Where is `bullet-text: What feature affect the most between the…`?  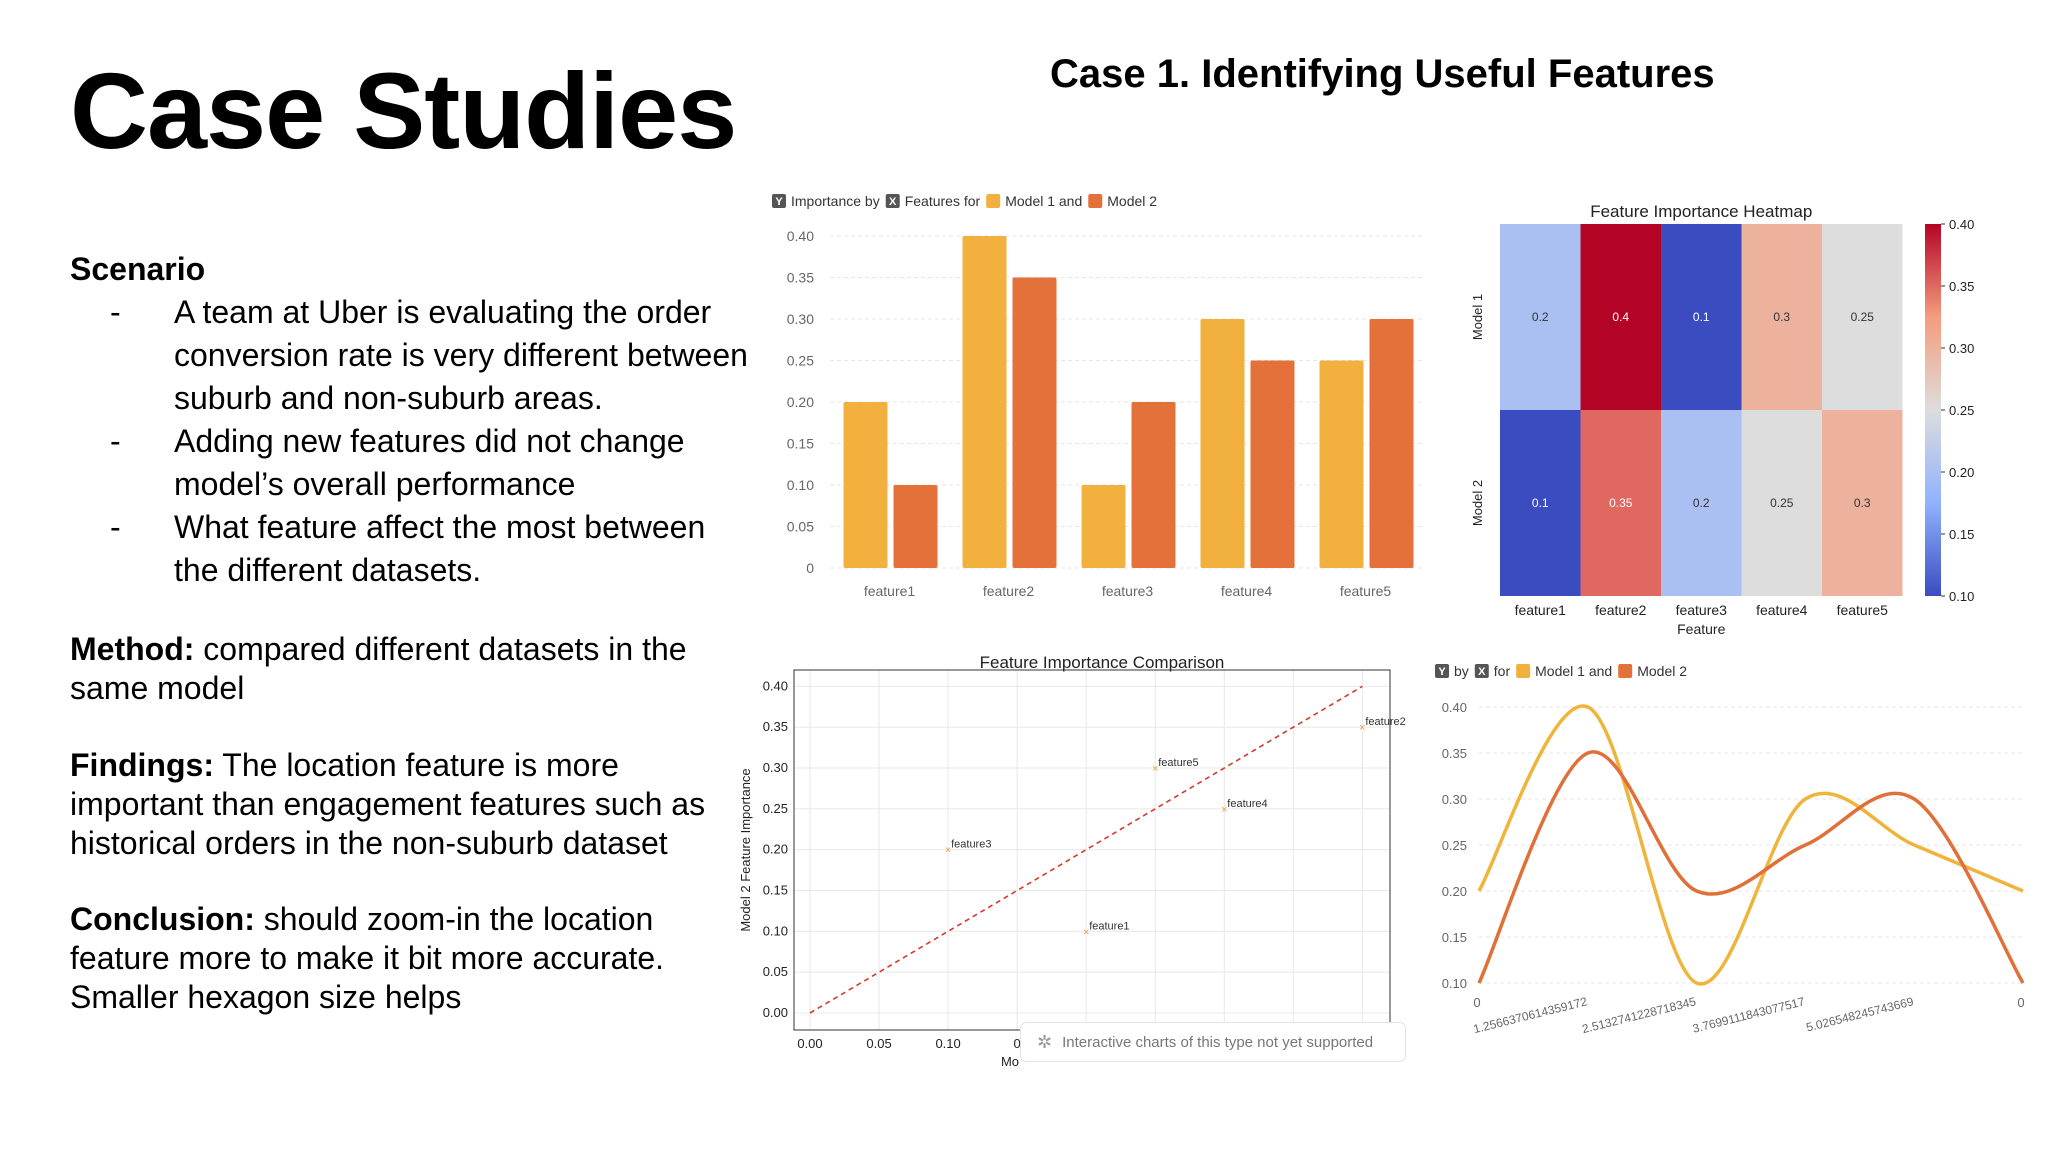
bullet-text: What feature affect the most between the… is located at coordinates (440, 548).